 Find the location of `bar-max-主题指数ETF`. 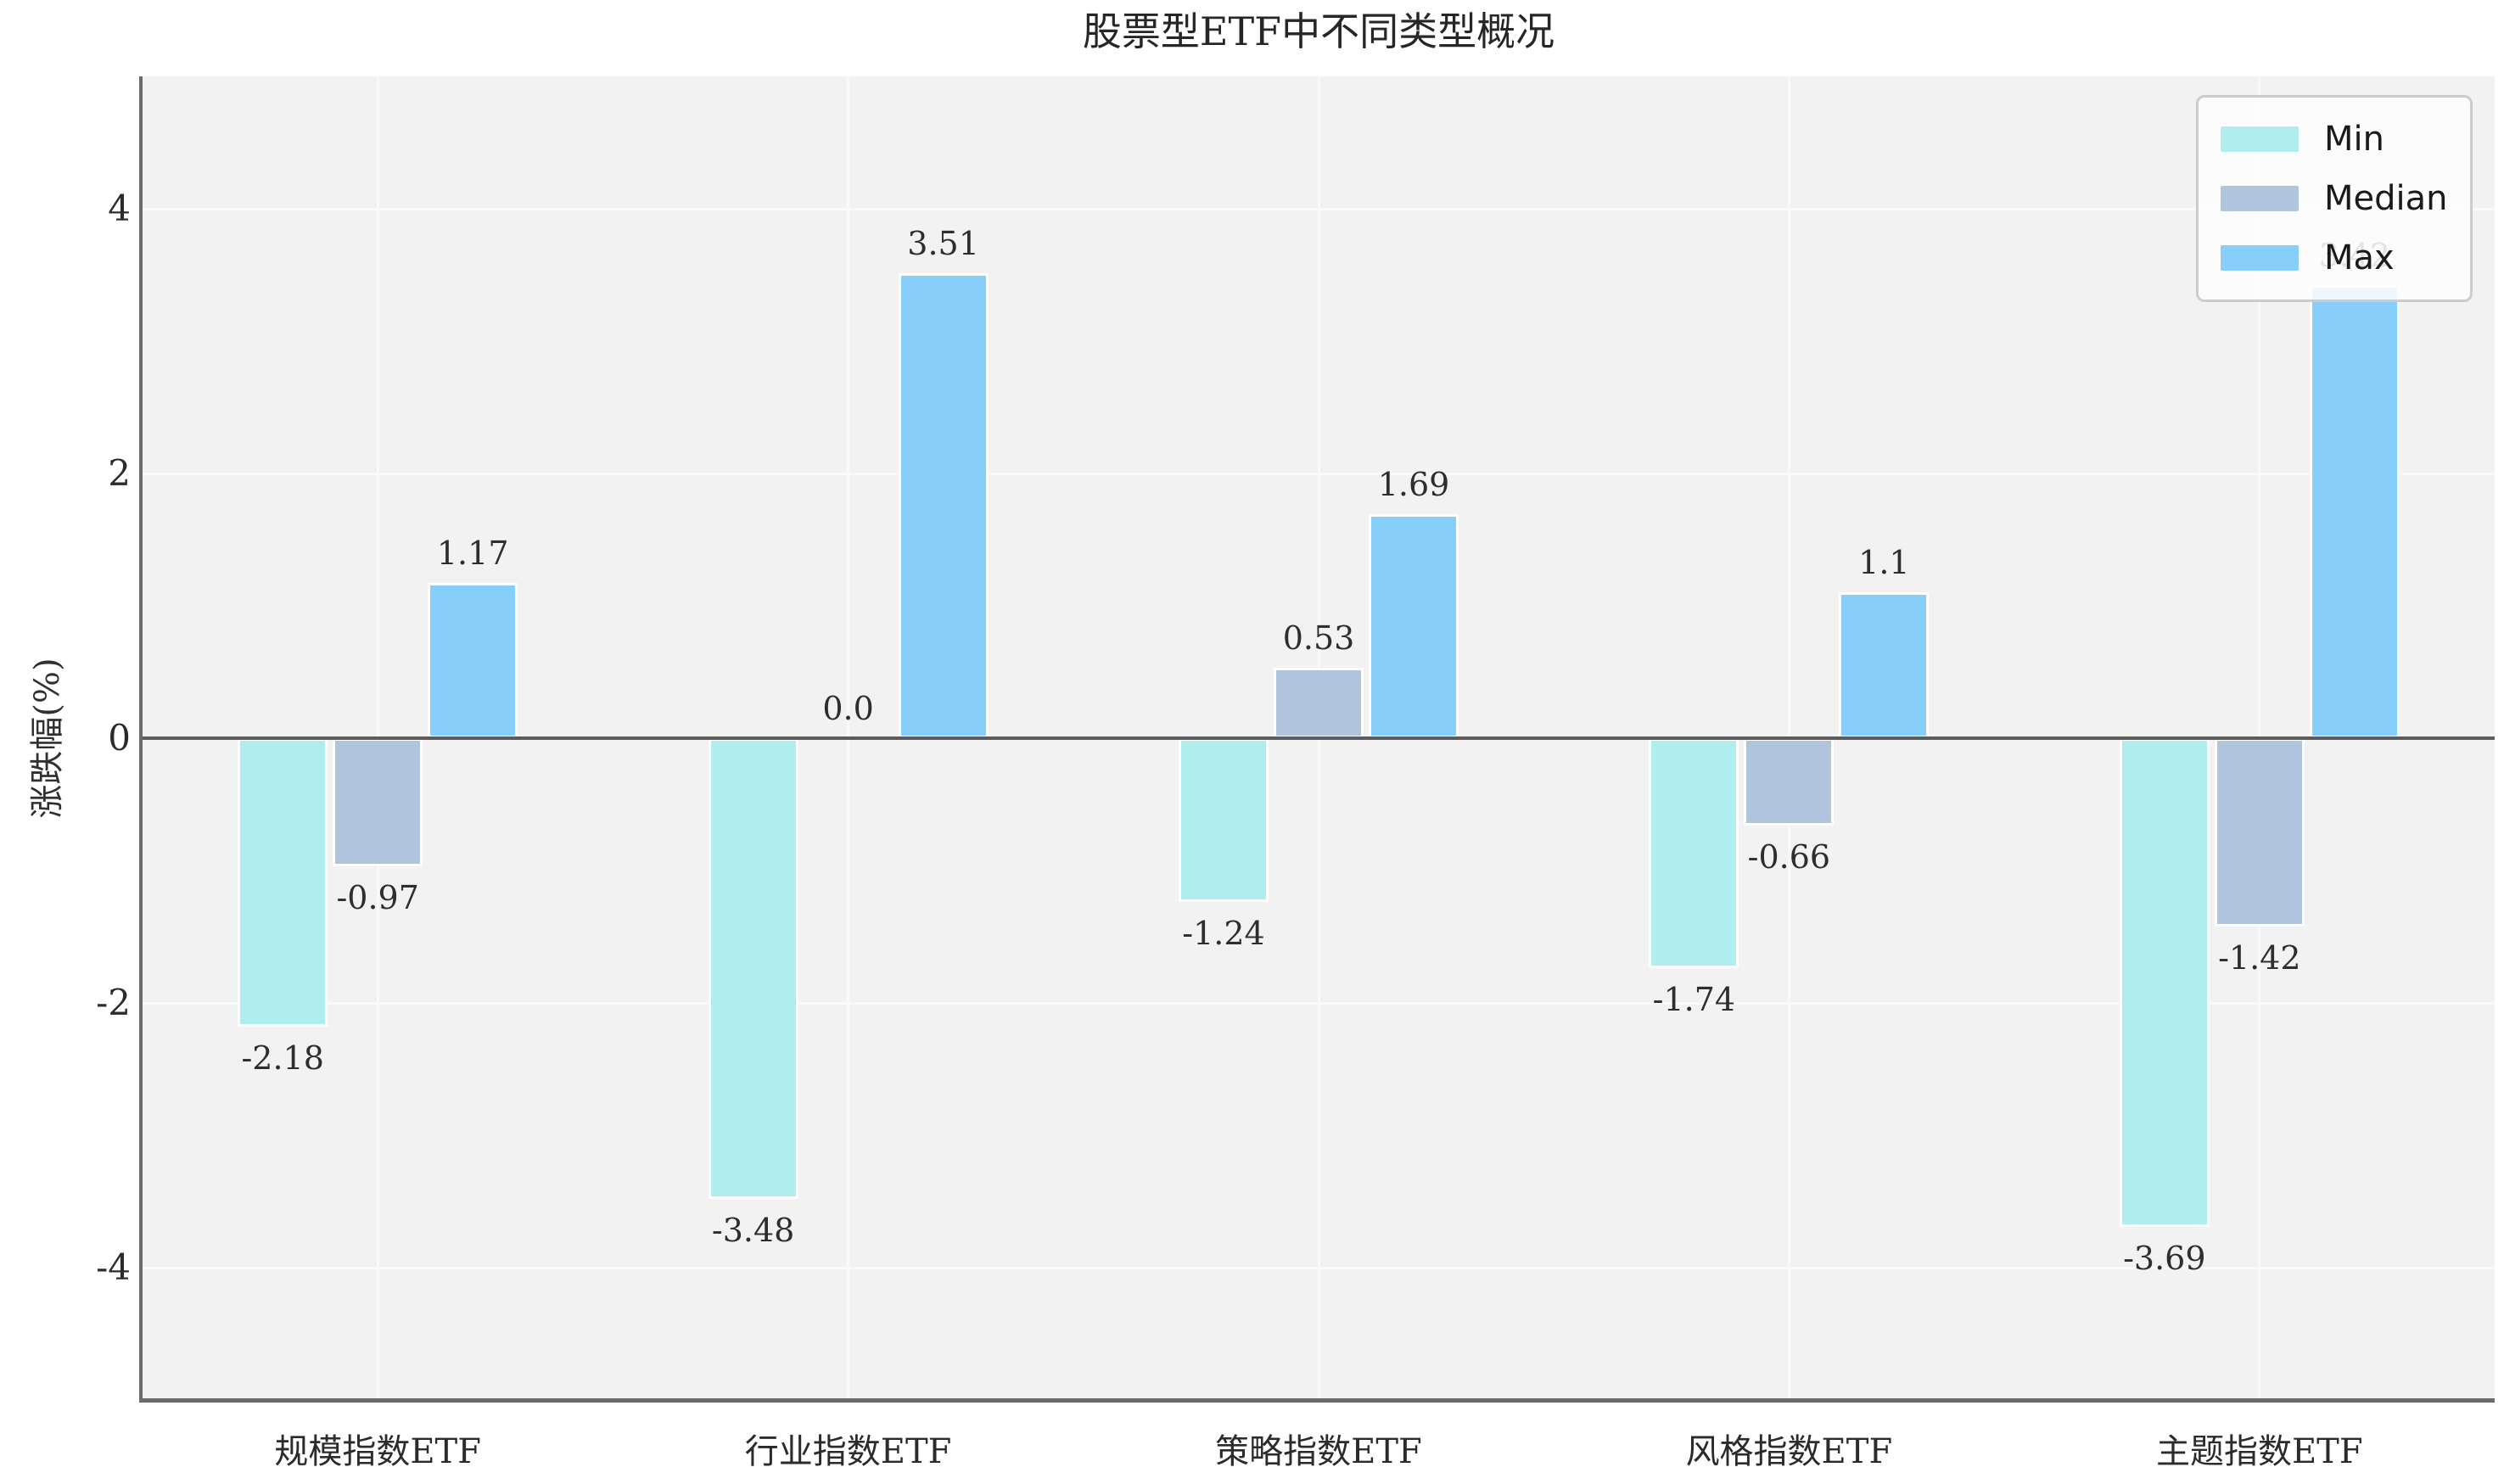

bar-max-主题指数ETF is located at coordinates (2354, 512).